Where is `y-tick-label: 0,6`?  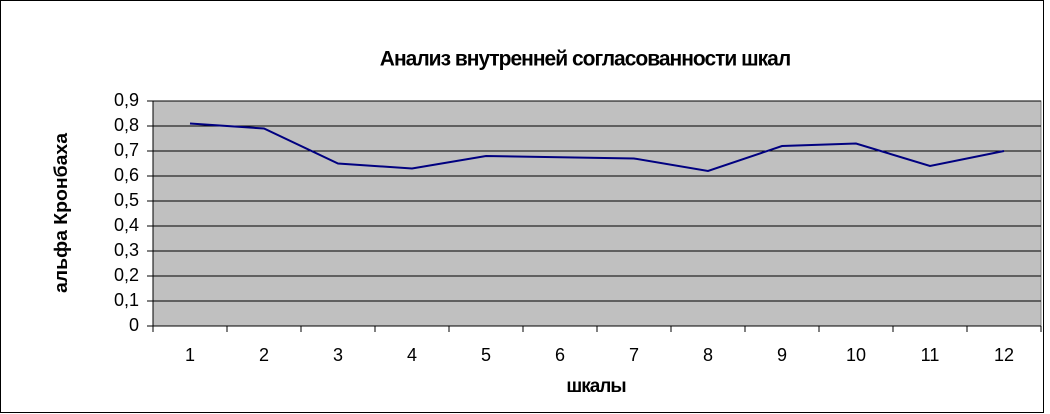
y-tick-label: 0,6 is located at coordinates (126, 175).